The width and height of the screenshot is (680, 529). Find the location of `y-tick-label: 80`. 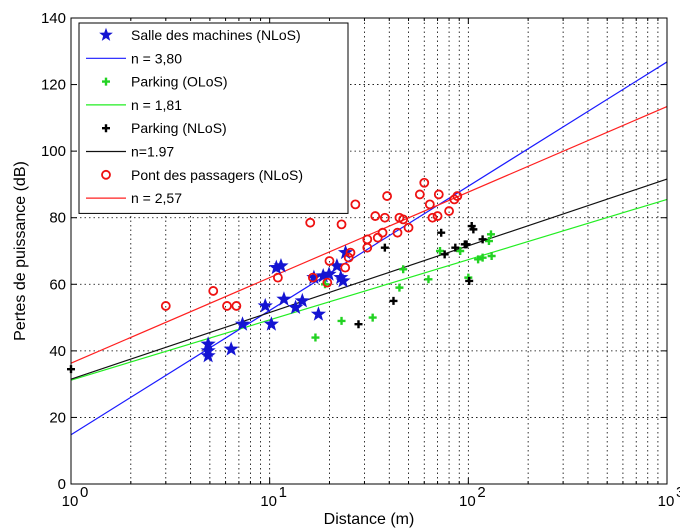

y-tick-label: 80 is located at coordinates (57, 218).